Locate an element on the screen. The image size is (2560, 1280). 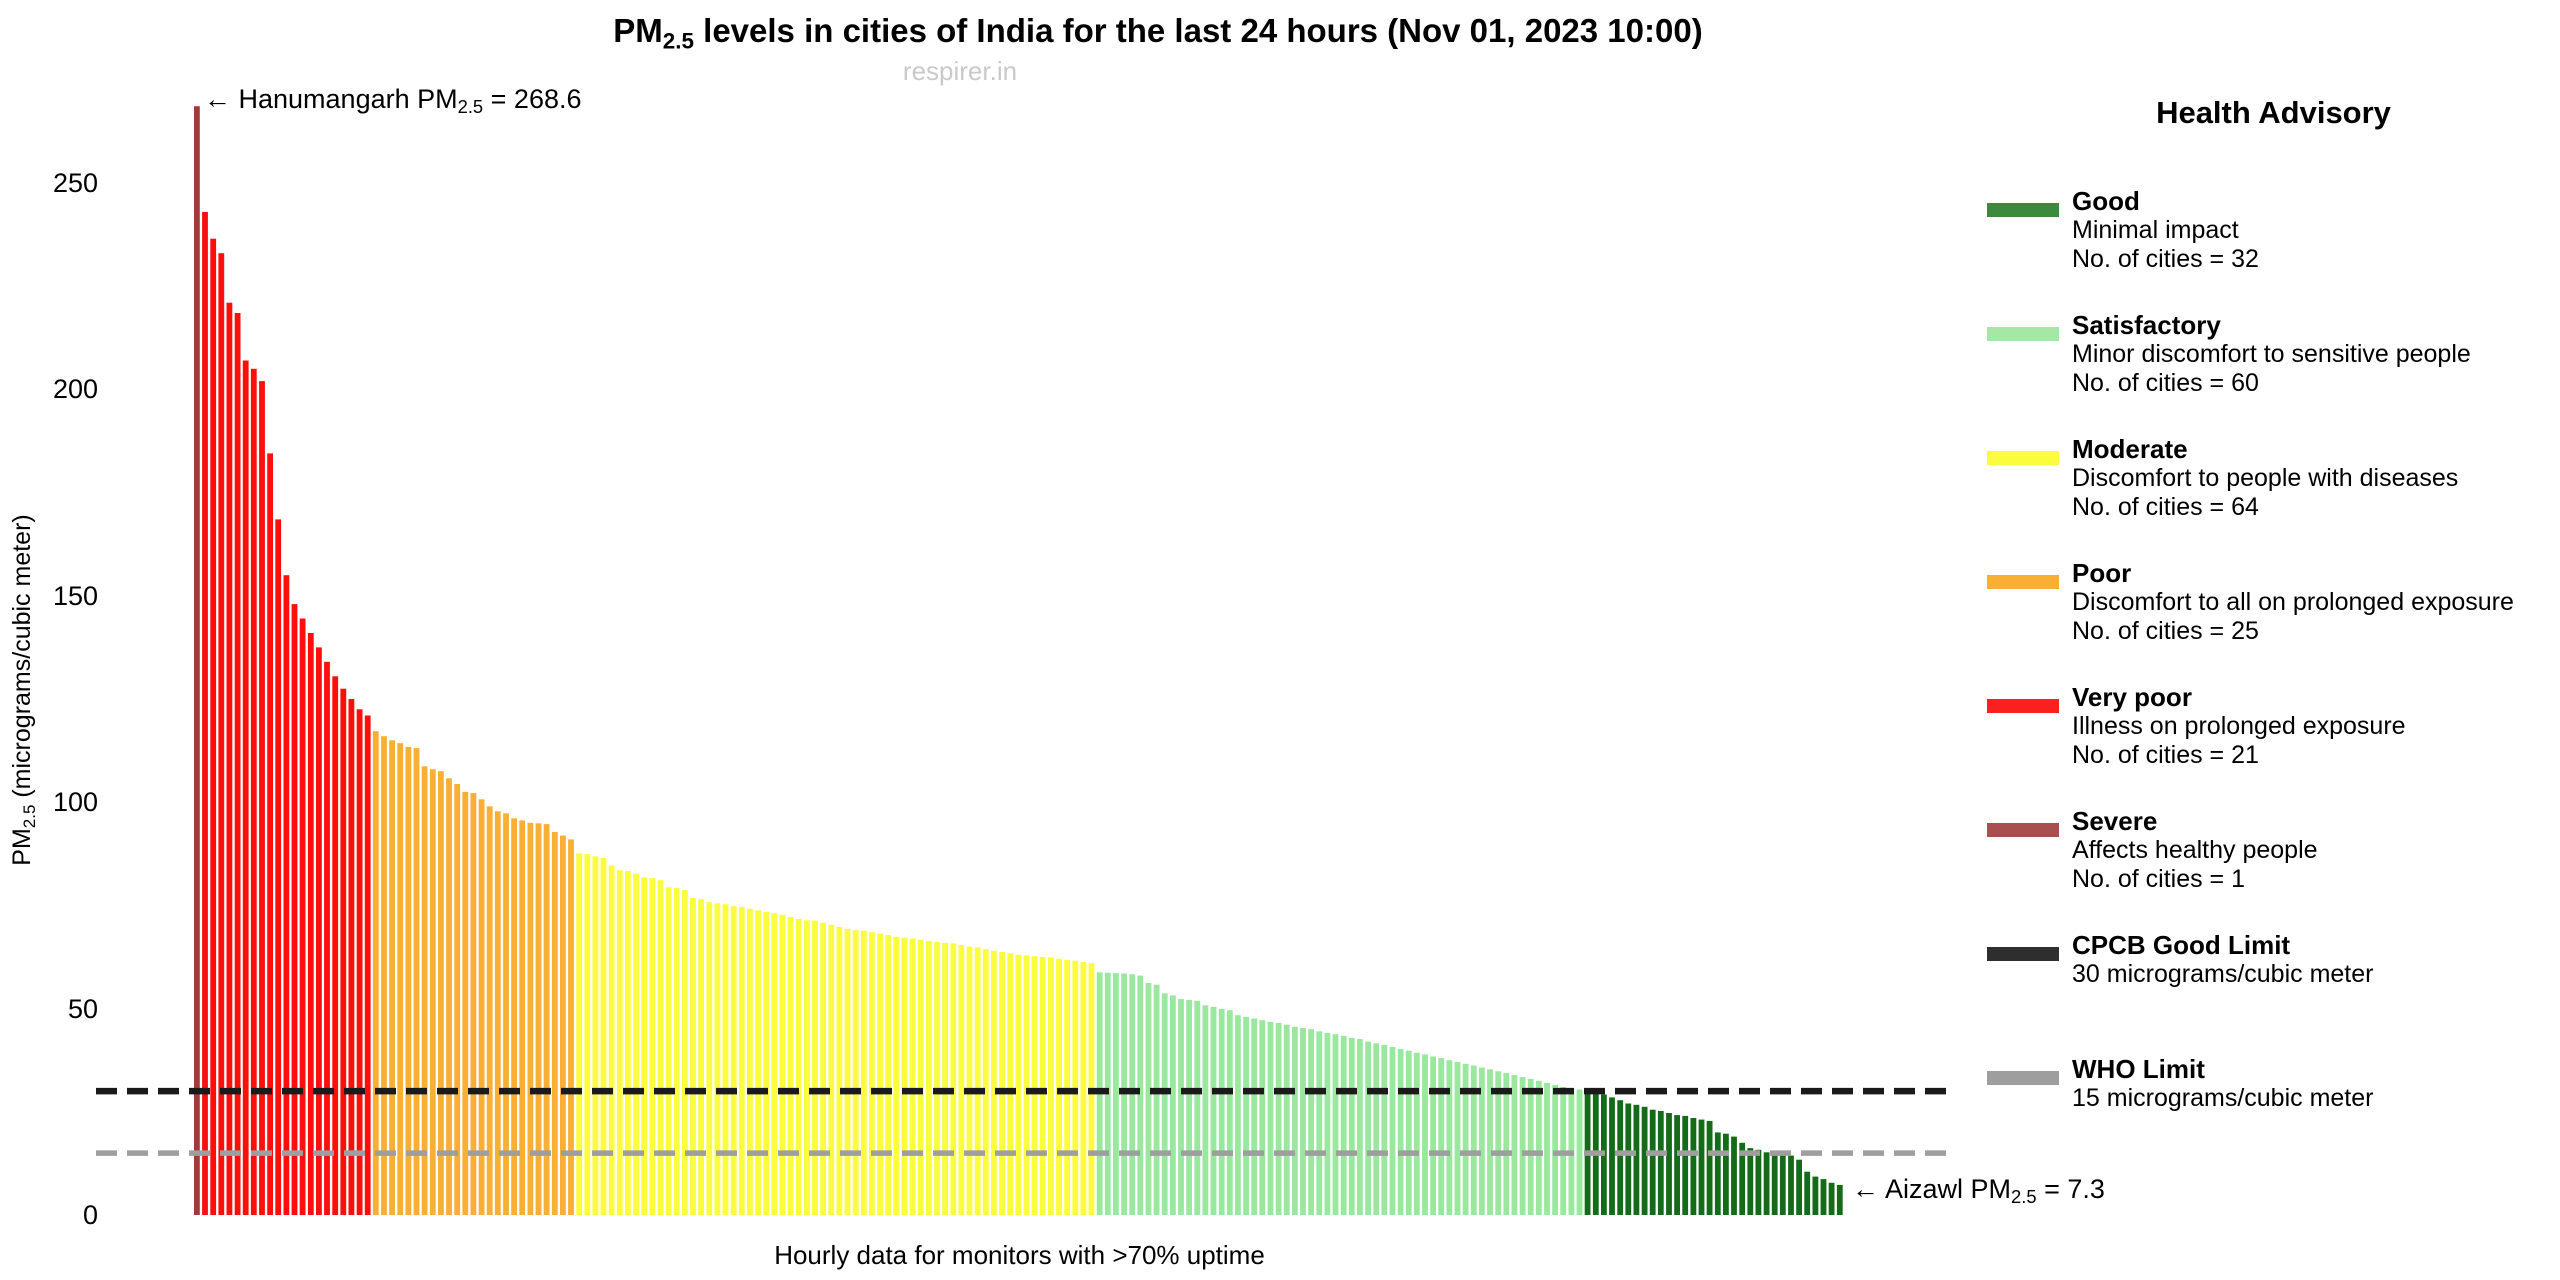
legend-entry-name: Poor is located at coordinates (2102, 573).